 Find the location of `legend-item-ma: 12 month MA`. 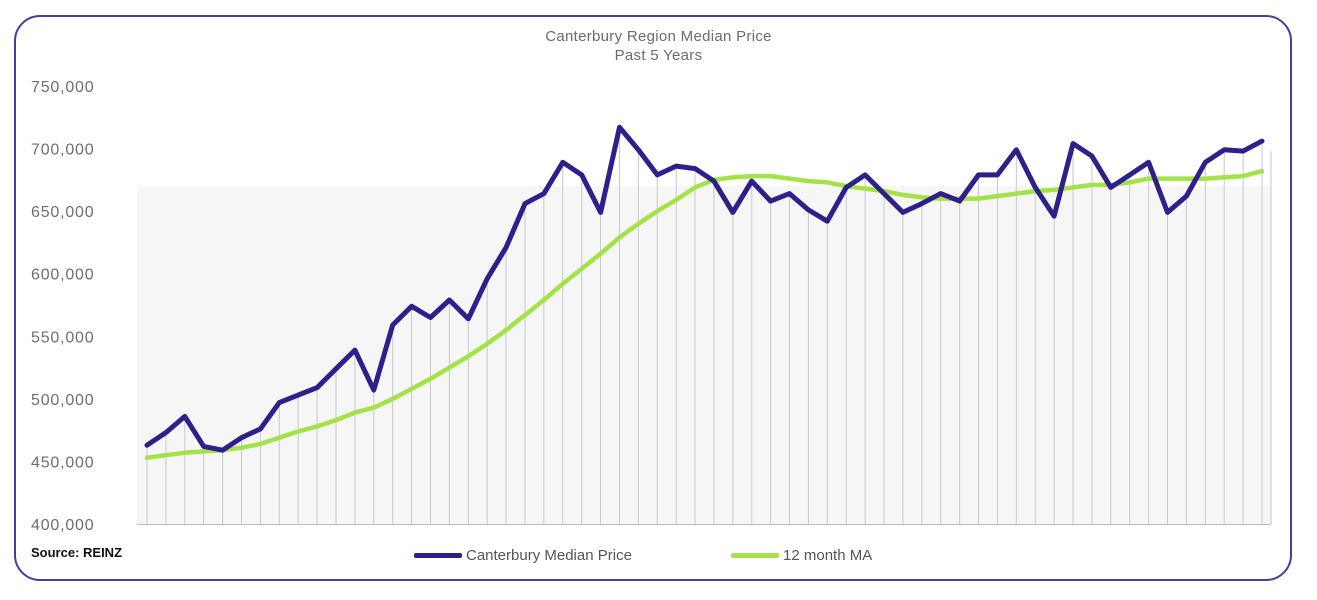

legend-item-ma: 12 month MA is located at coordinates (801, 555).